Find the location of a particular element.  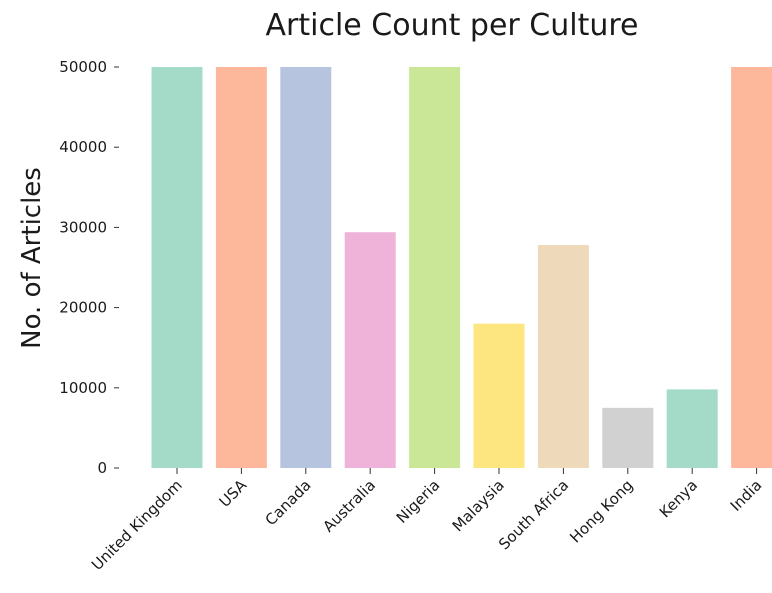

x-tick-label: Australia is located at coordinates (349, 506).